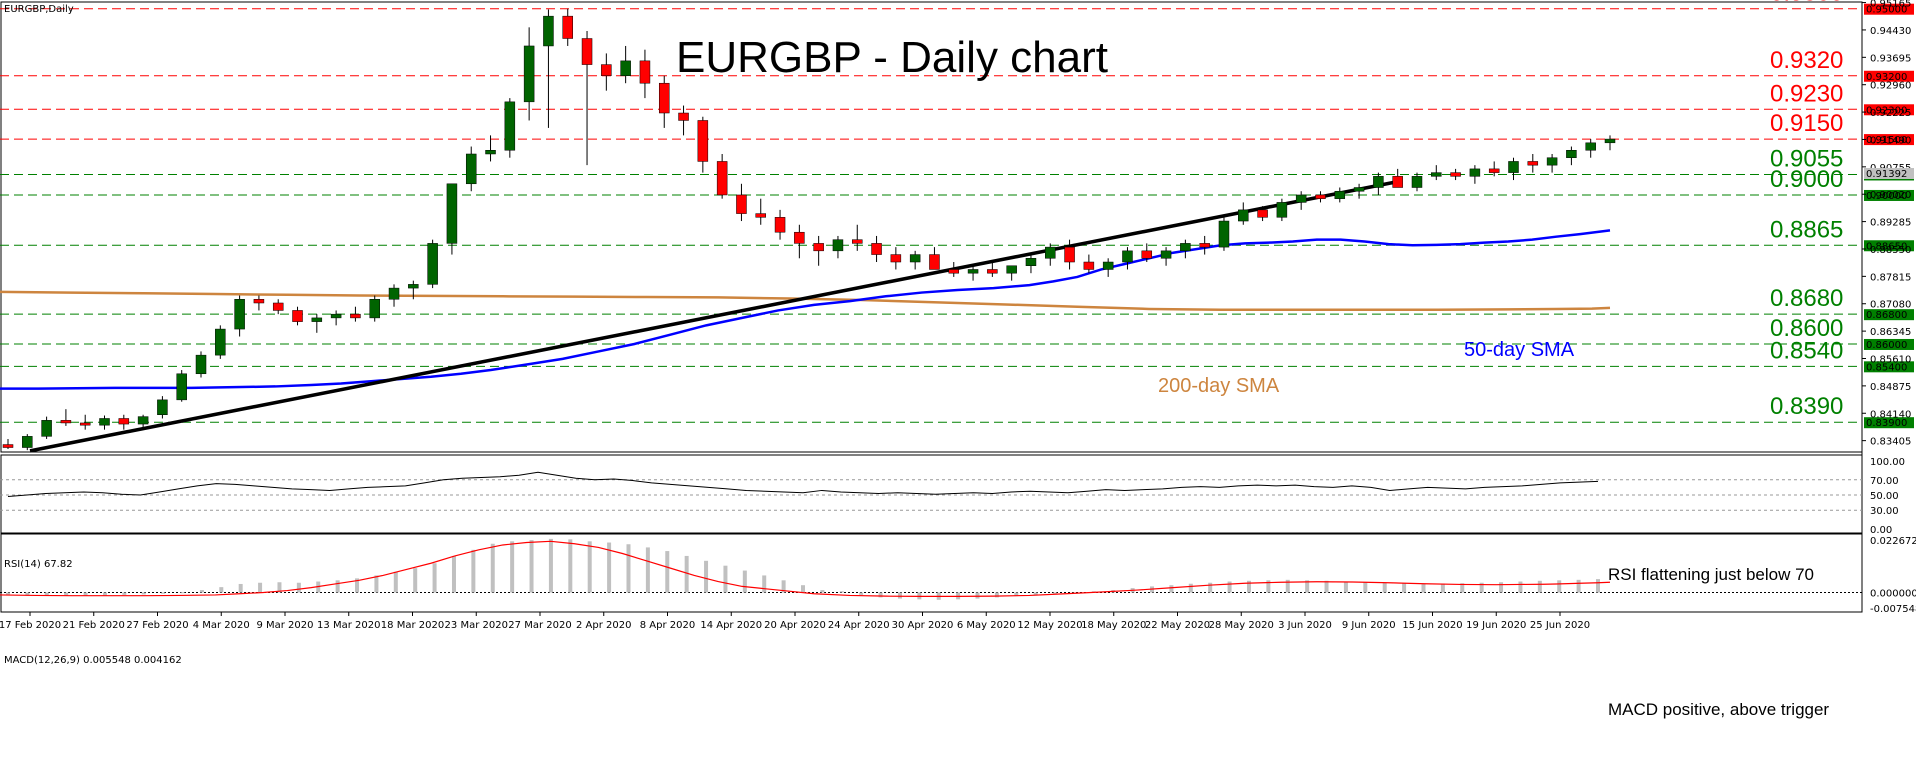 This screenshot has width=1916, height=768. I want to click on date-tick-label: 12 May 2020, so click(1049, 625).